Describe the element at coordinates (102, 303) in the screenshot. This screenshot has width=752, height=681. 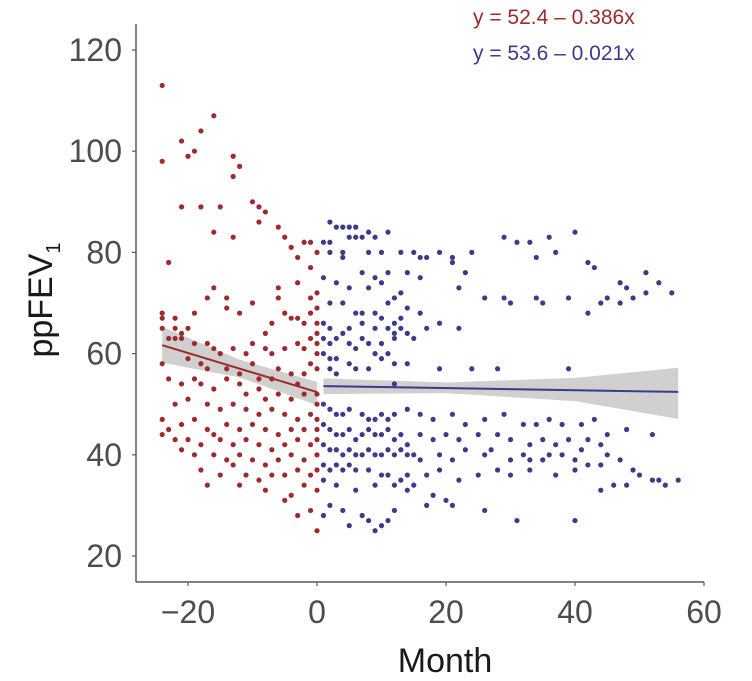
I see `y-axis-ticks: 20 40 60 80 100 120` at that location.